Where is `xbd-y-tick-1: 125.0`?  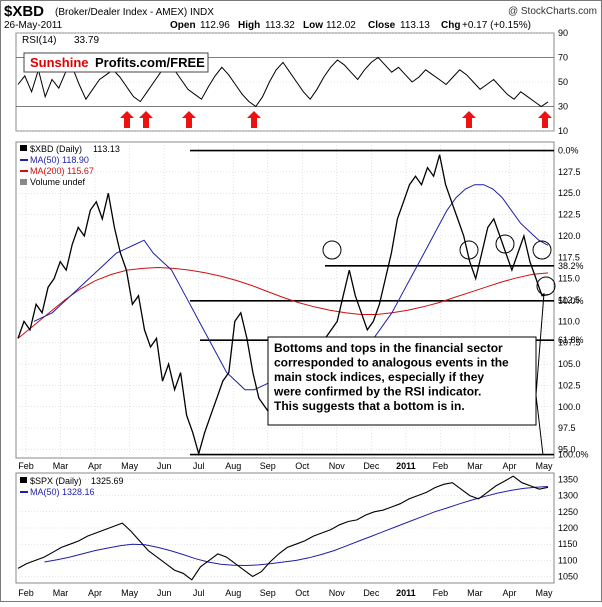
xbd-y-tick-1: 125.0 is located at coordinates (569, 193).